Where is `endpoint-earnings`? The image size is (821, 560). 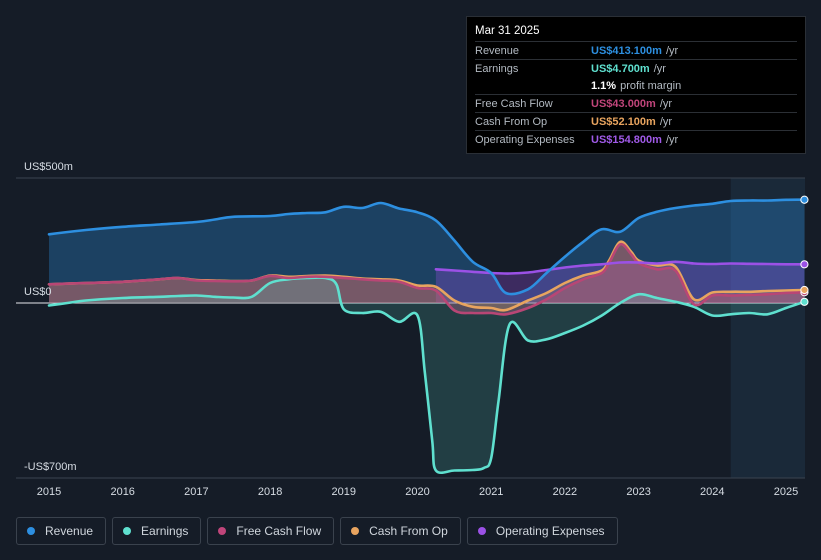
endpoint-earnings is located at coordinates (804, 301).